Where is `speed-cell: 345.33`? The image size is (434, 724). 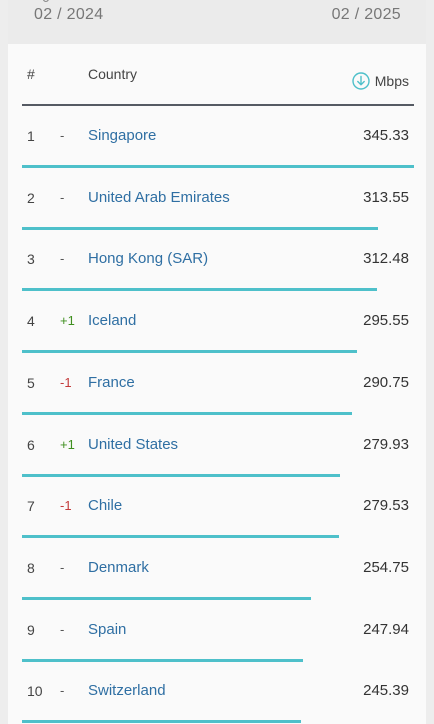 speed-cell: 345.33 is located at coordinates (386, 135).